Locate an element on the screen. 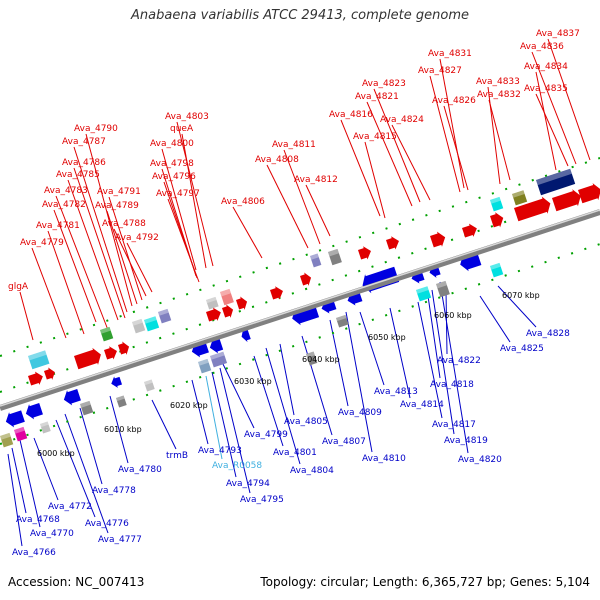 This screenshot has width=600, height=600. reverse-gene-label: Ava_4793 is located at coordinates (220, 451).